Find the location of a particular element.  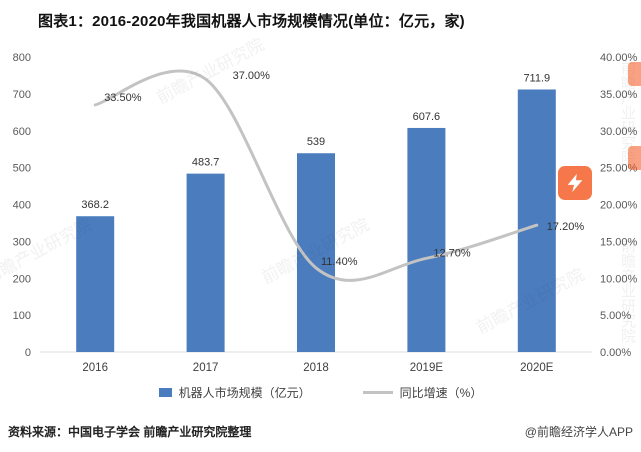

right-axis-tick-label: 5.00% is located at coordinates (615, 316).